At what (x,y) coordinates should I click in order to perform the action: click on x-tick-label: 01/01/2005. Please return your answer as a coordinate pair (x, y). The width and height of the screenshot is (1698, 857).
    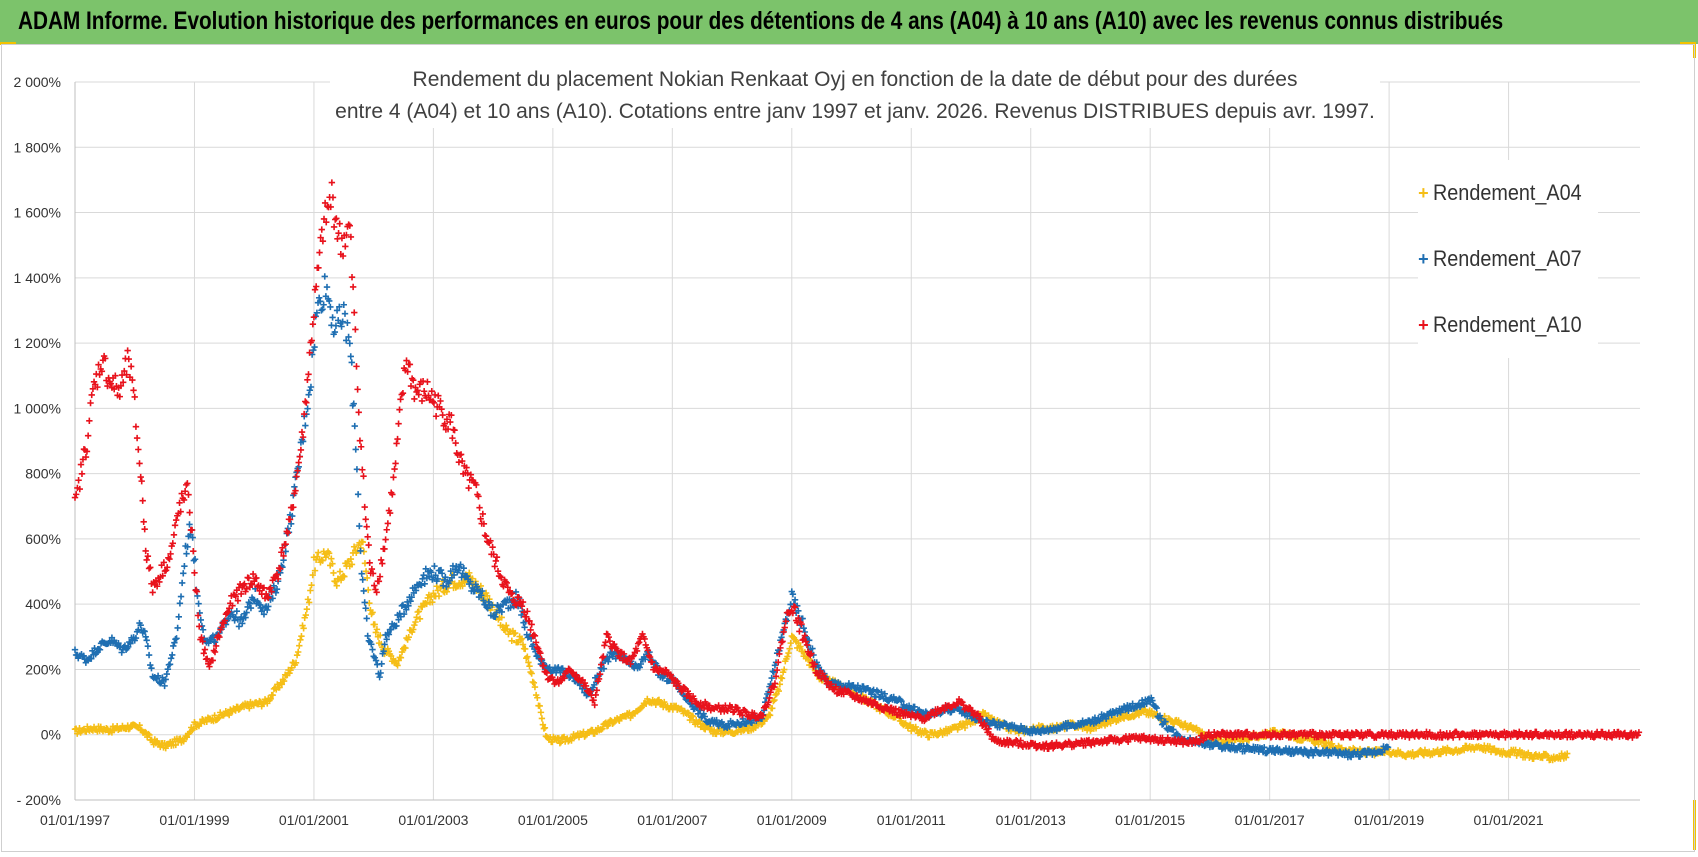
    Looking at the image, I should click on (553, 820).